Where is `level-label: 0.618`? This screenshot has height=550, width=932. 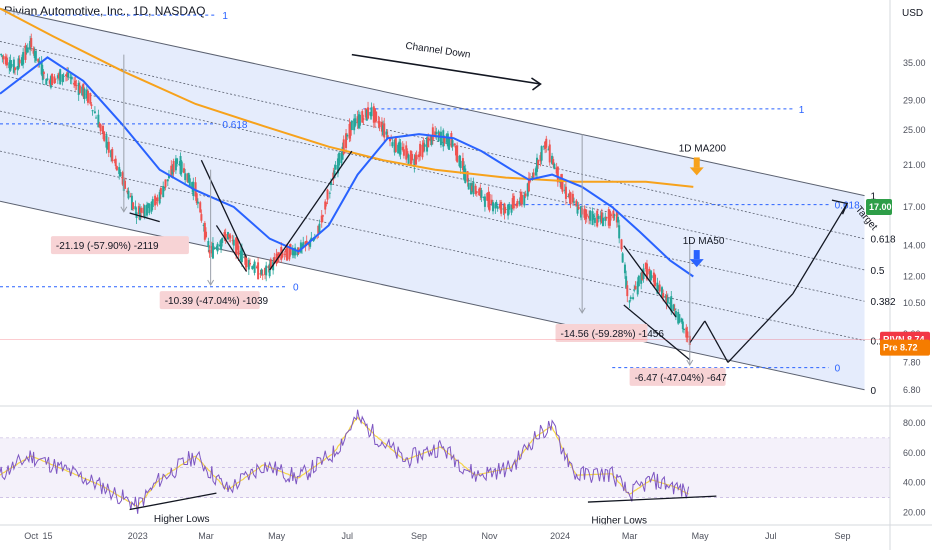 level-label: 0.618 is located at coordinates (234, 125).